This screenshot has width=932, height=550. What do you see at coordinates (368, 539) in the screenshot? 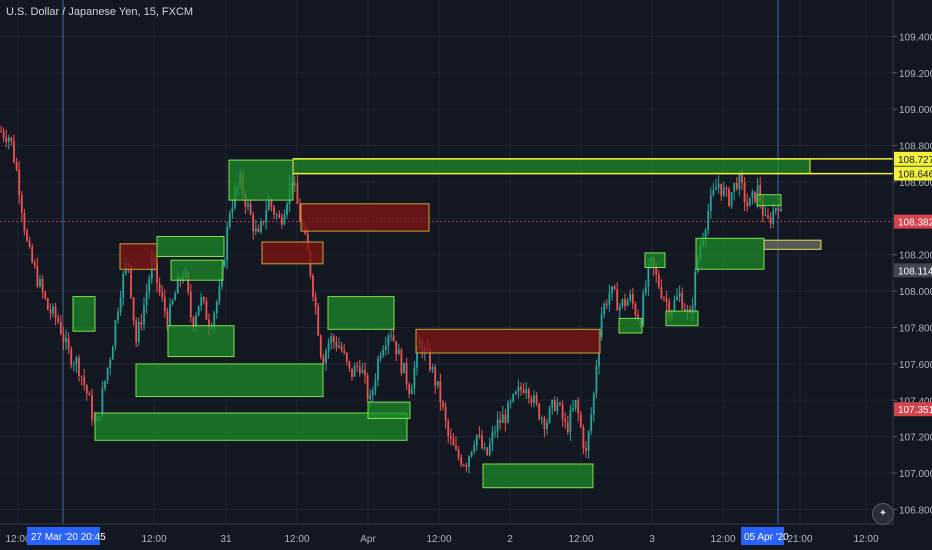
I see `x-tick-label: Apr` at bounding box center [368, 539].